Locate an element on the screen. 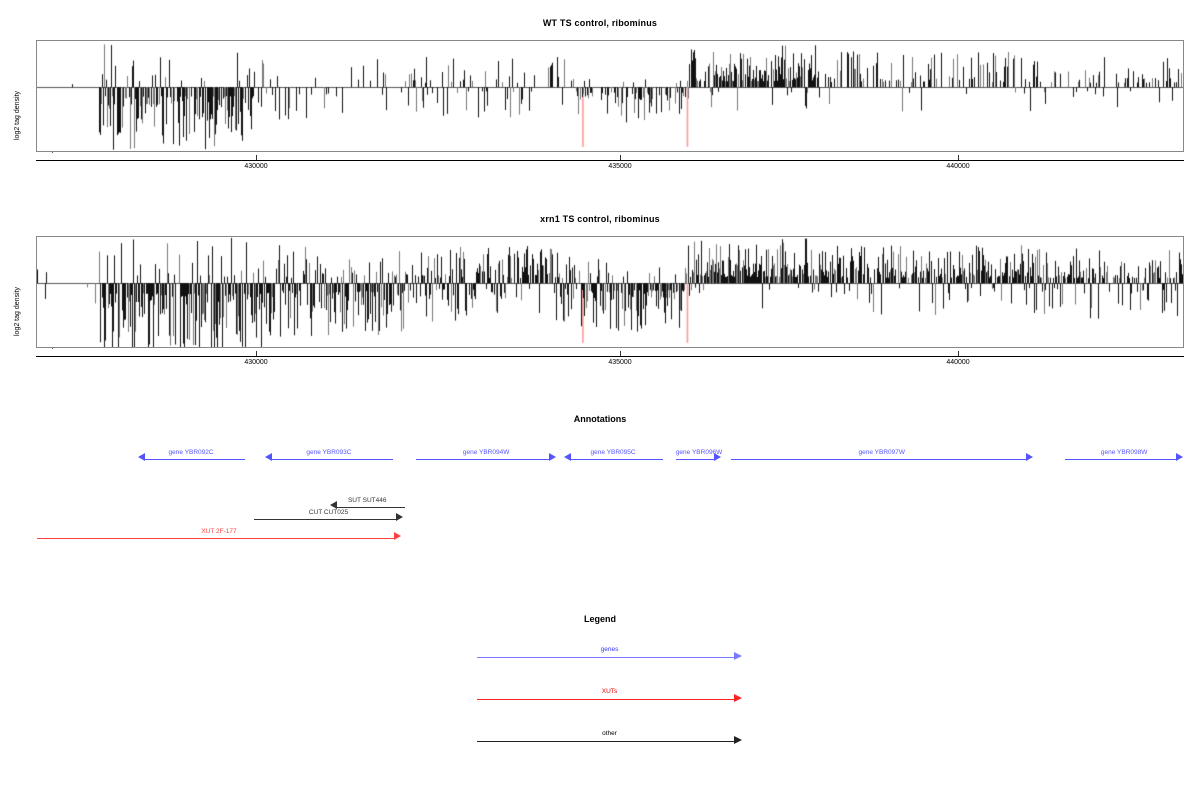 This screenshot has height=800, width=1200. annotation-feature-label: CUT CUT025 is located at coordinates (328, 512).